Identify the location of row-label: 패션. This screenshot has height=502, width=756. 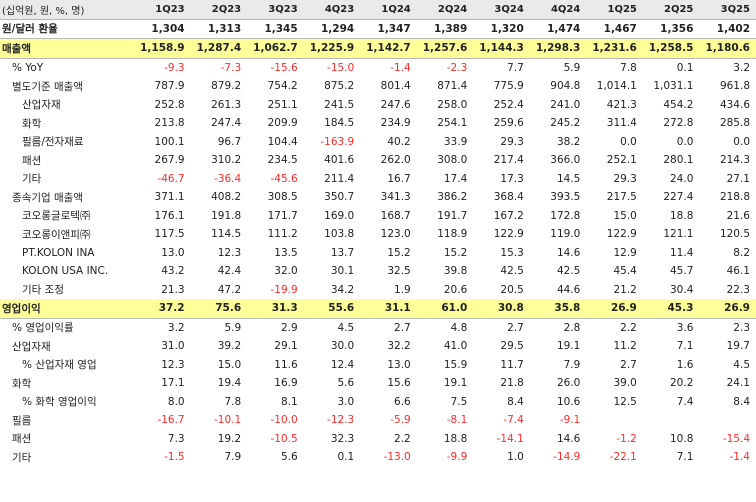
(22, 439).